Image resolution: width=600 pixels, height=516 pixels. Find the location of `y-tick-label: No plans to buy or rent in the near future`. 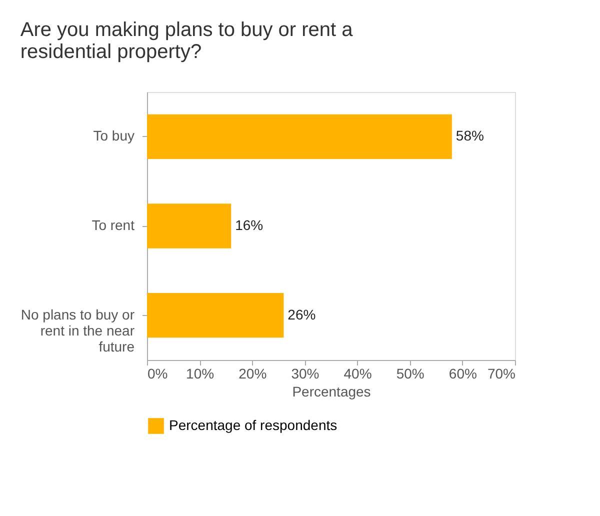

y-tick-label: No plans to buy or rent in the near future is located at coordinates (77, 330).